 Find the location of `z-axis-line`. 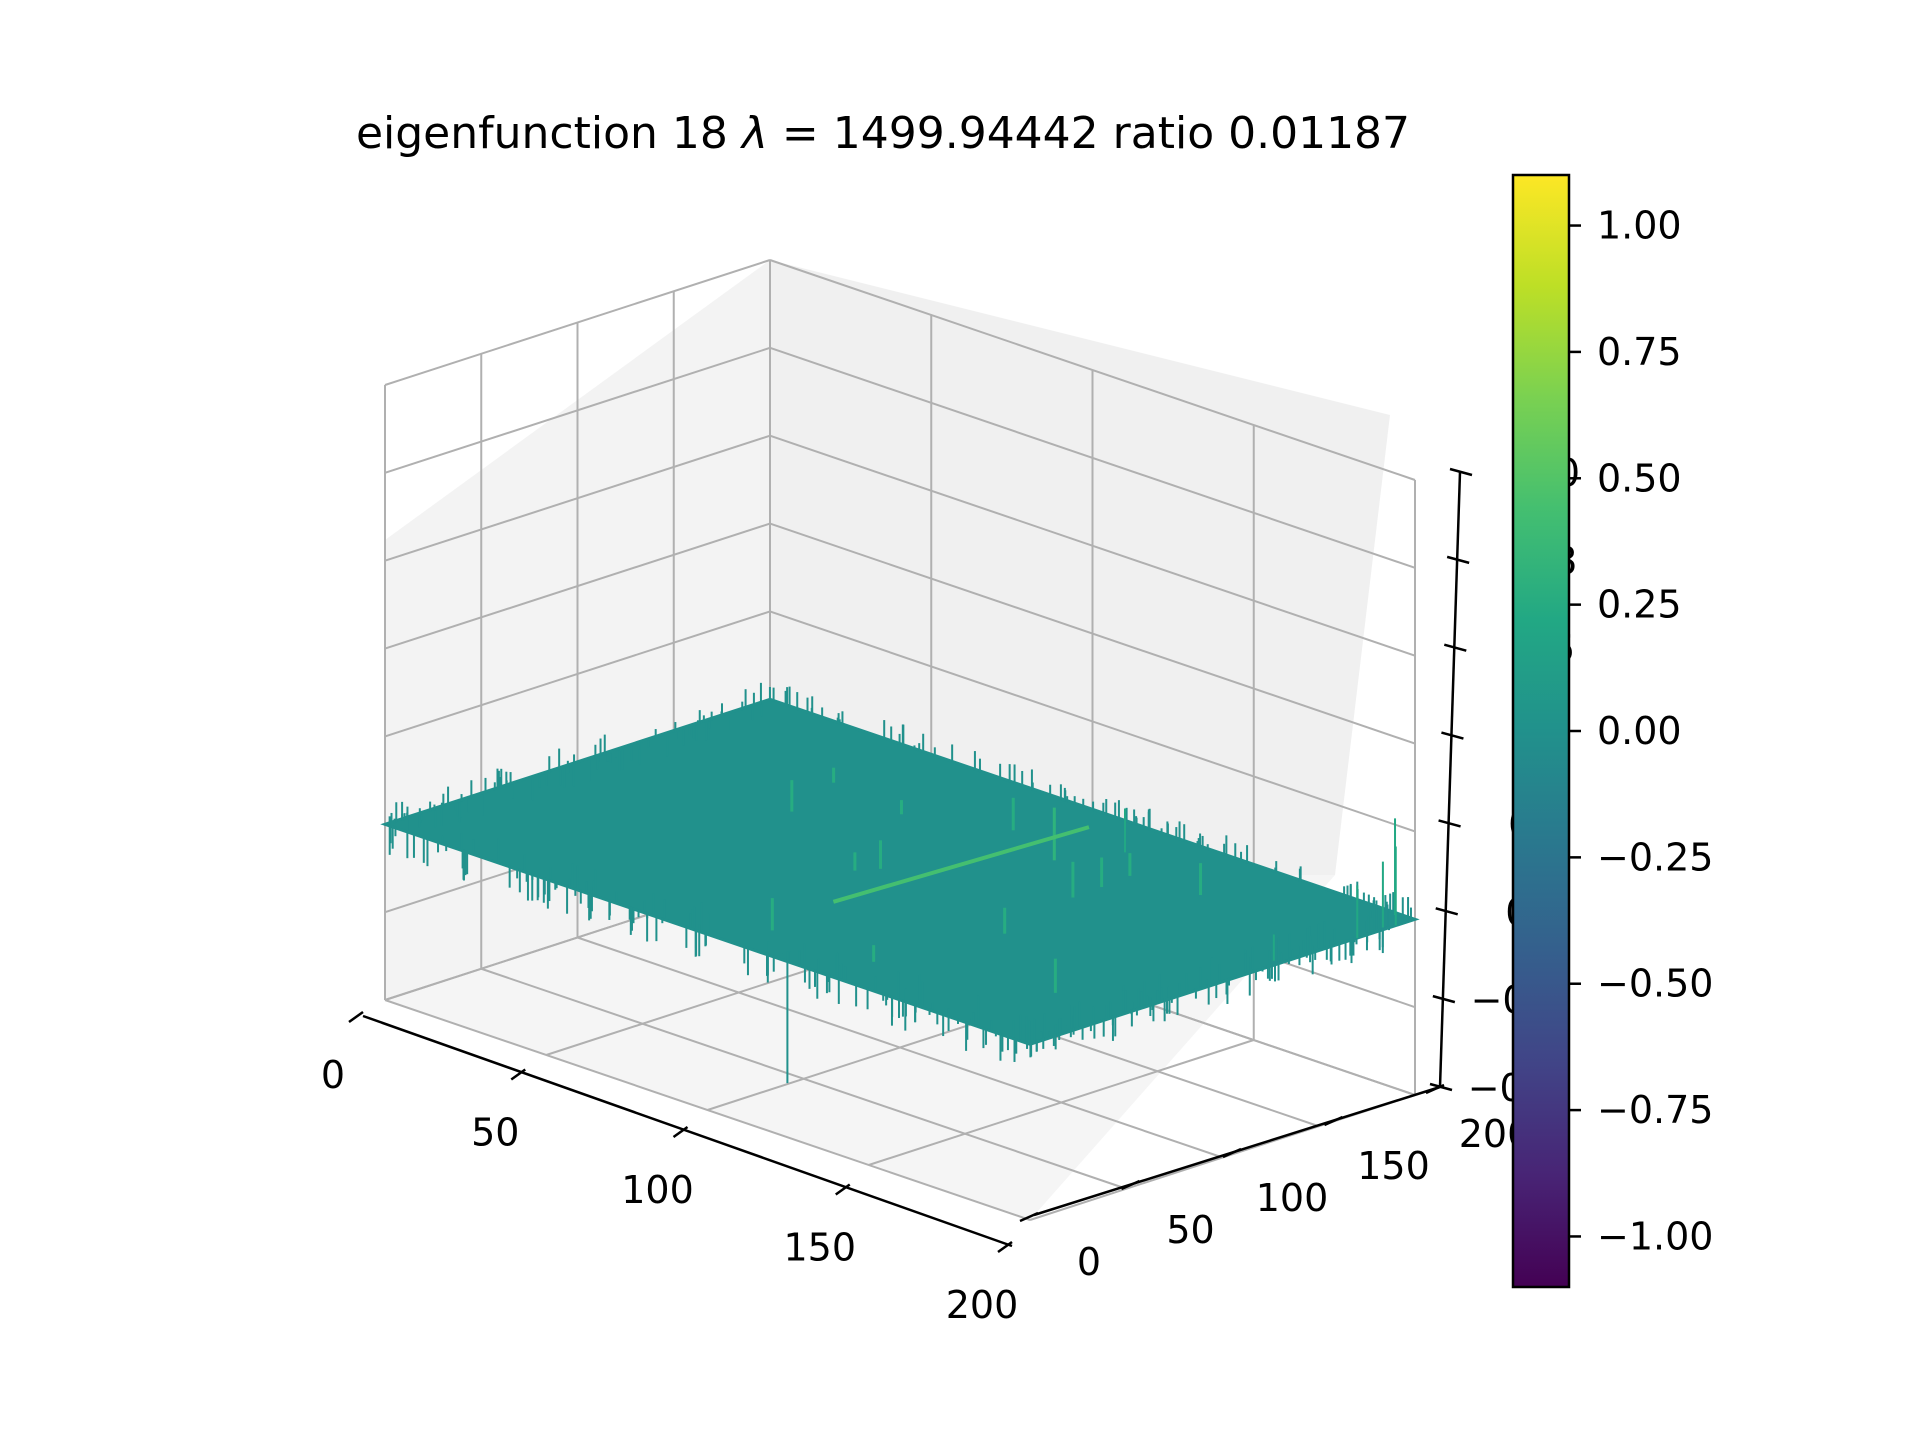

z-axis-line is located at coordinates (1450, 779).